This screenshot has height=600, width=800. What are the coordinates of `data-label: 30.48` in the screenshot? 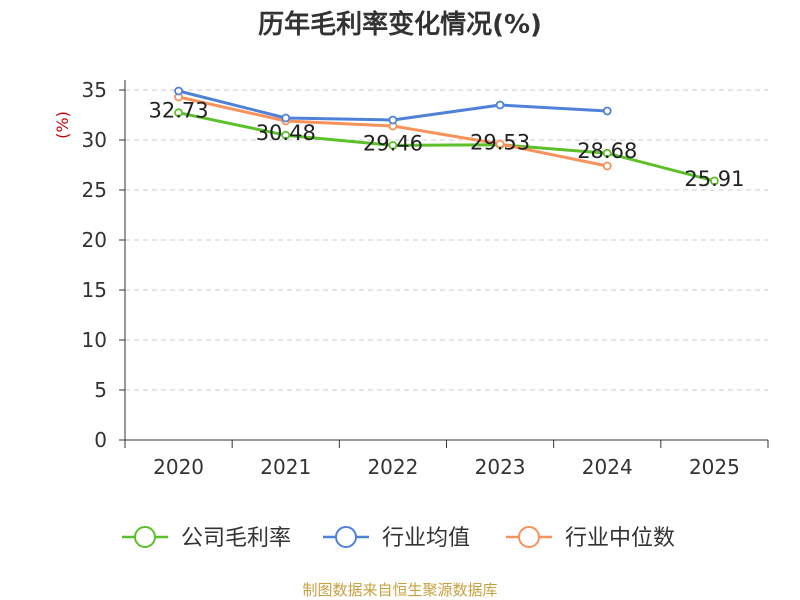 It's located at (286, 133).